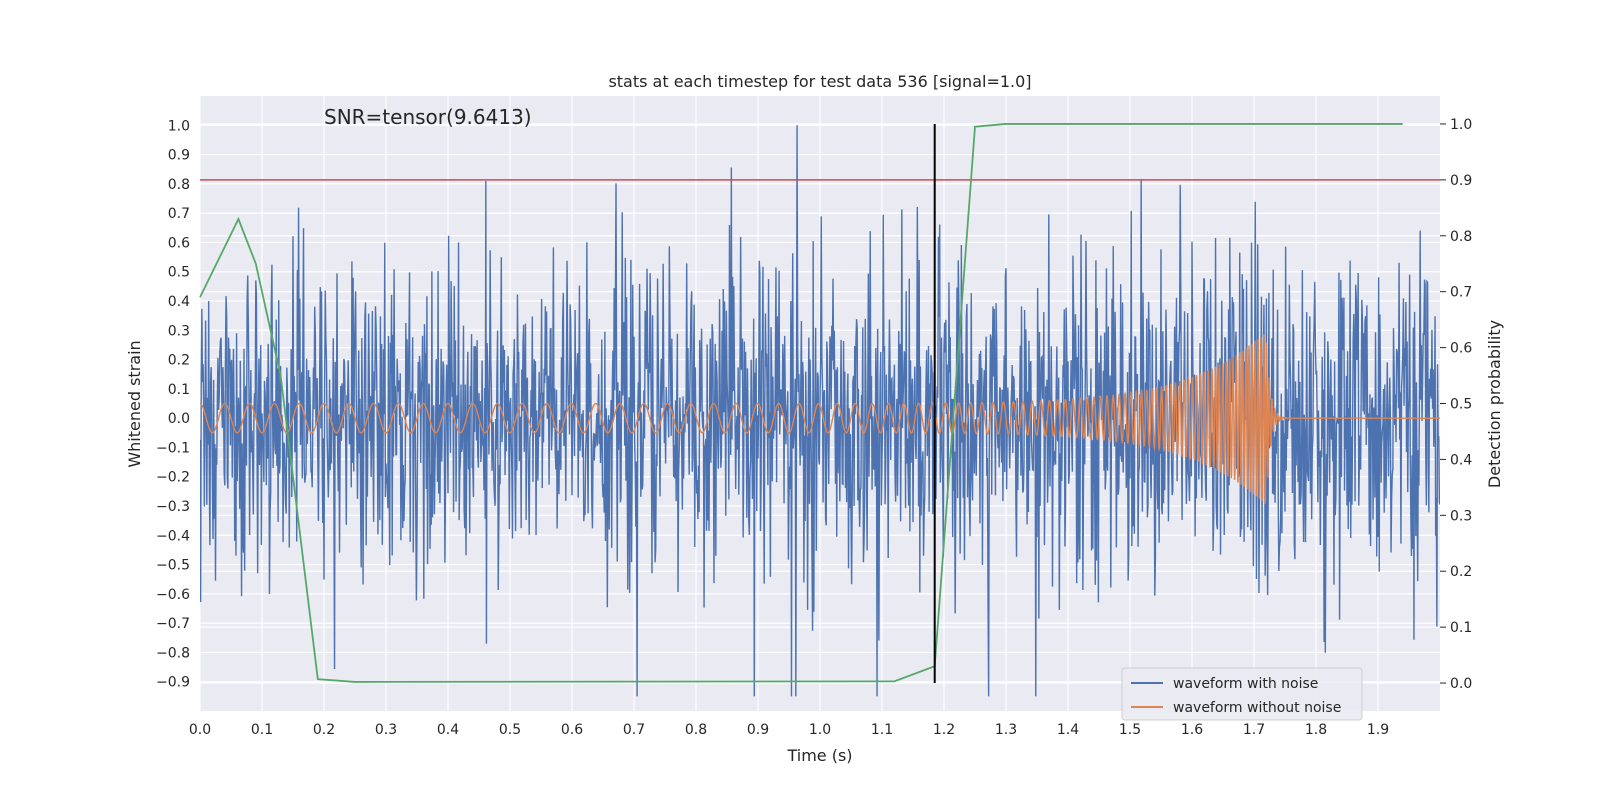 This screenshot has height=804, width=1600. What do you see at coordinates (758, 730) in the screenshot?
I see `x-tick-label: 0.9` at bounding box center [758, 730].